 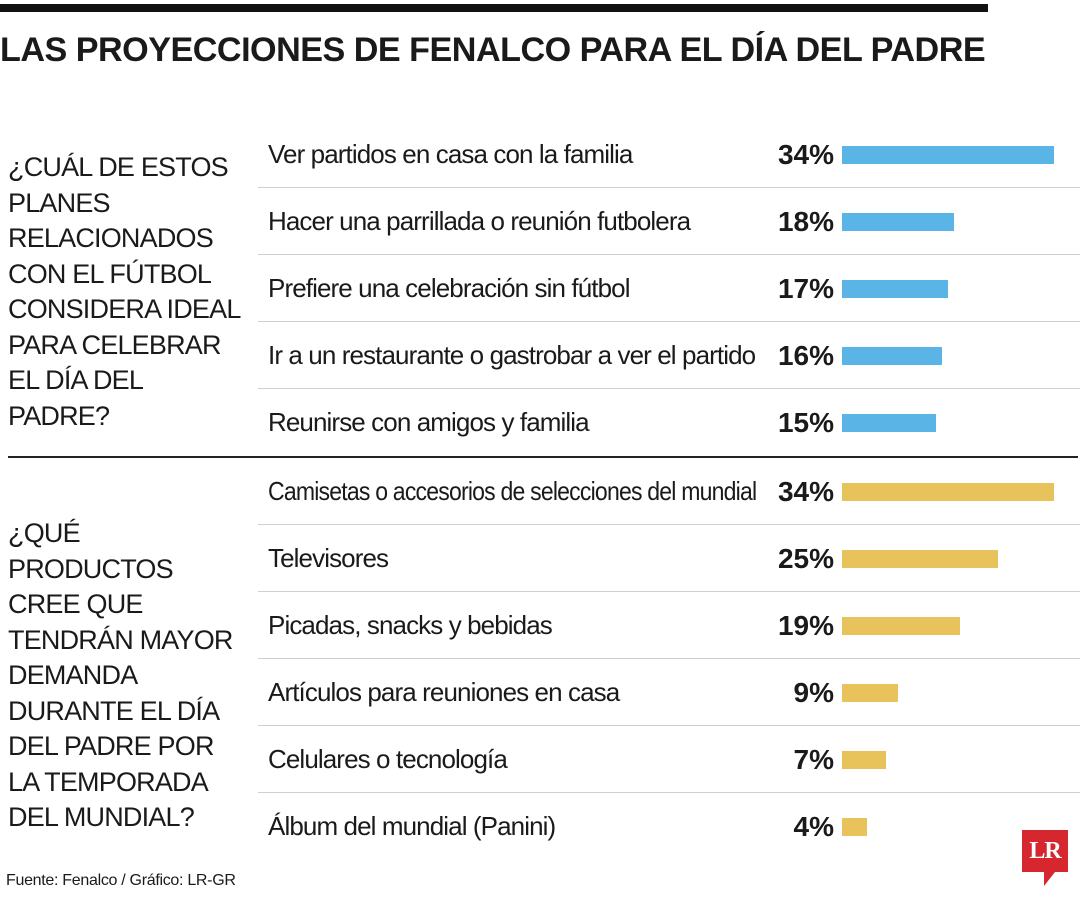 What do you see at coordinates (669, 759) in the screenshot?
I see `bar-row: Celulares o tecnología 7%` at bounding box center [669, 759].